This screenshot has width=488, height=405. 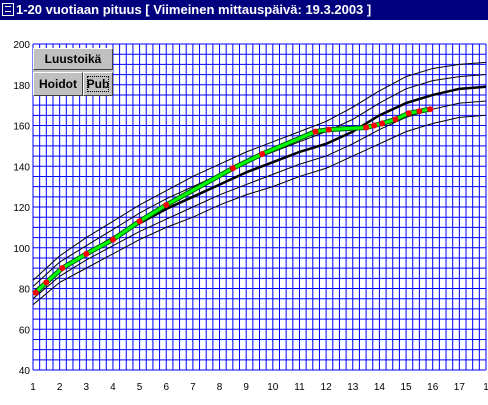 What do you see at coordinates (25, 290) in the screenshot?
I see `y-tick-label: 80` at bounding box center [25, 290].